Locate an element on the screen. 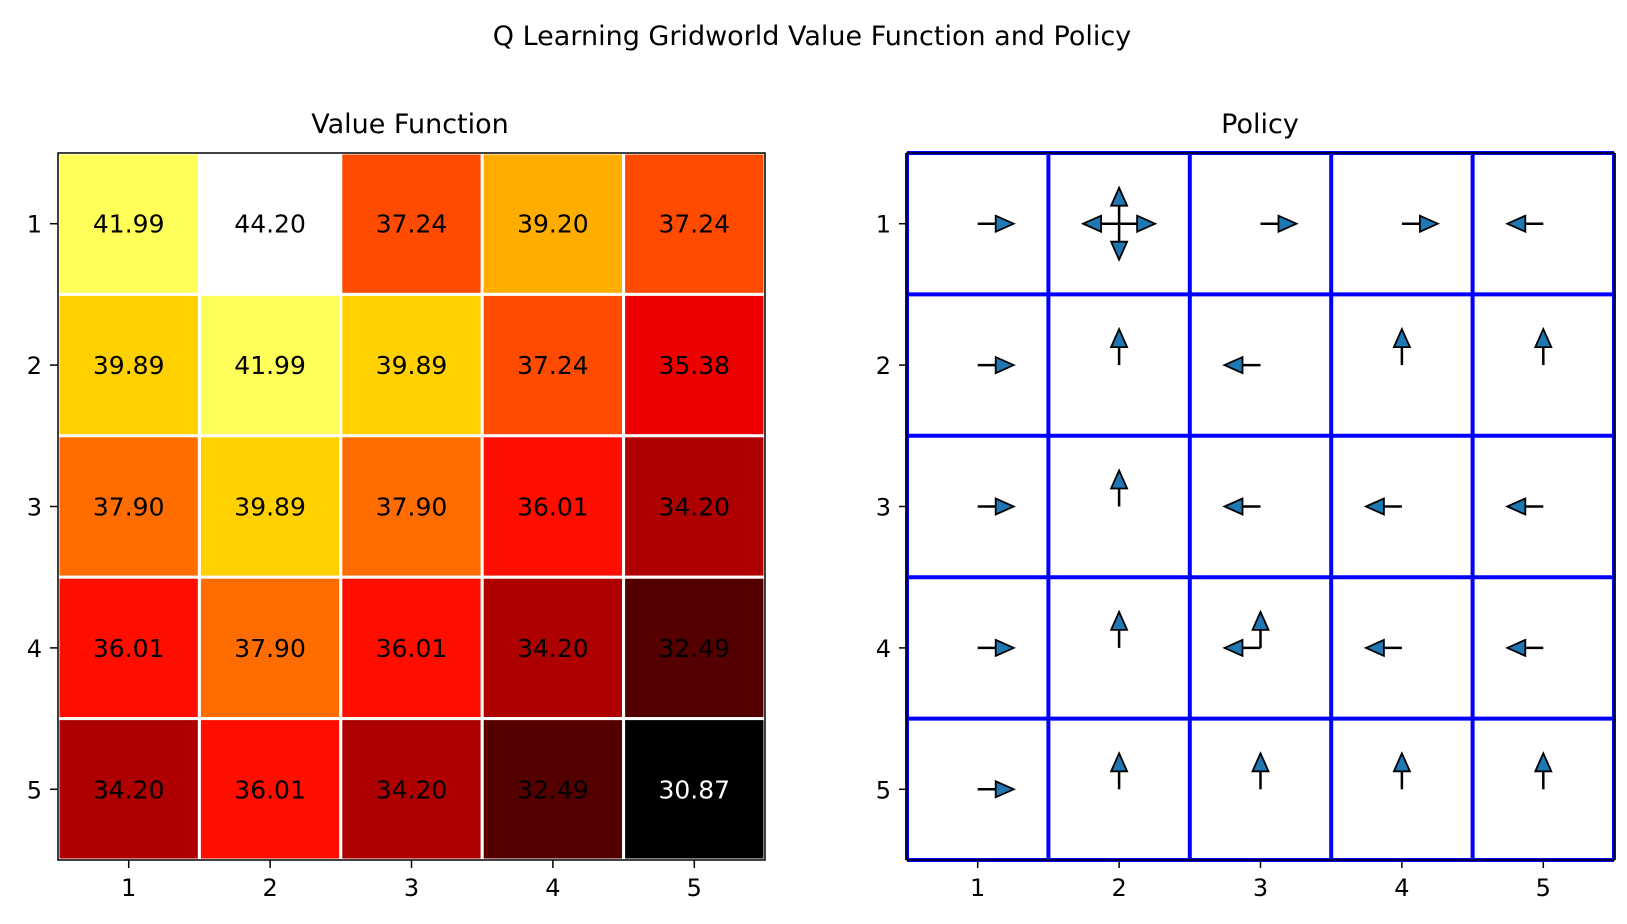 Image resolution: width=1627 pixels, height=924 pixels. heatmap-value-label: 44.20 is located at coordinates (270, 224).